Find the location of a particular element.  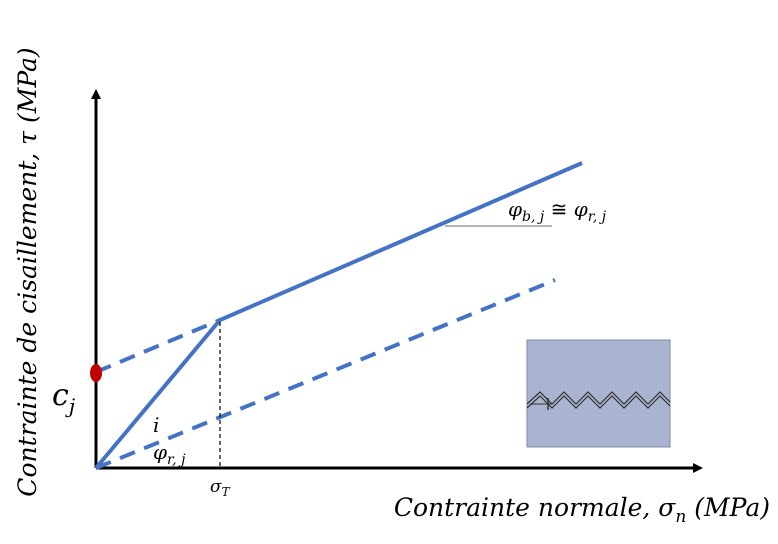

joint-inset is located at coordinates (598, 393).